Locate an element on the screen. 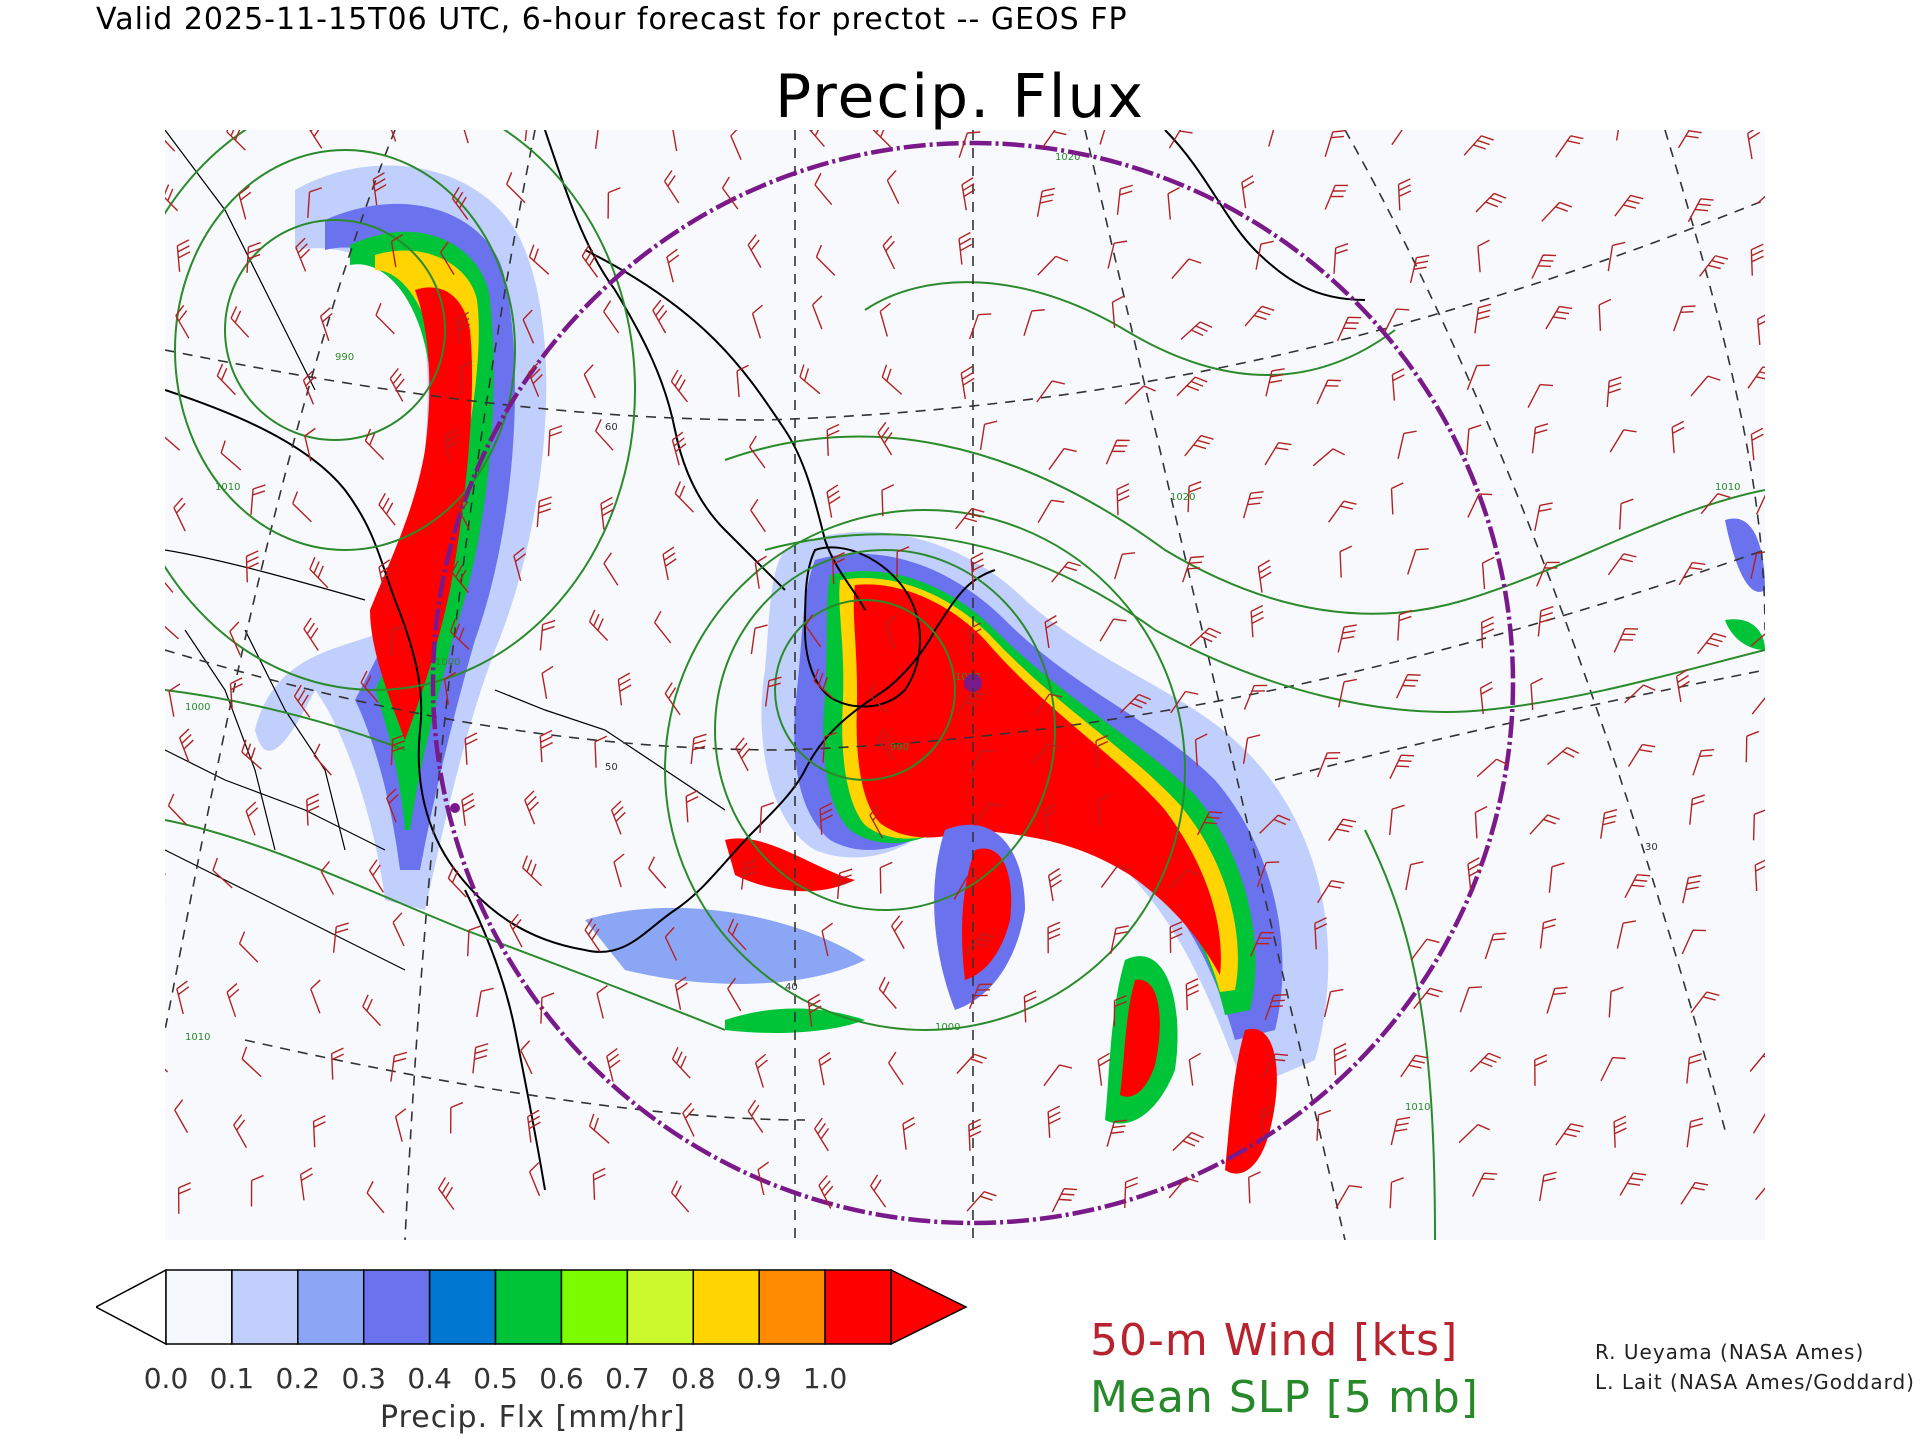  range-marker-center is located at coordinates (973, 683).